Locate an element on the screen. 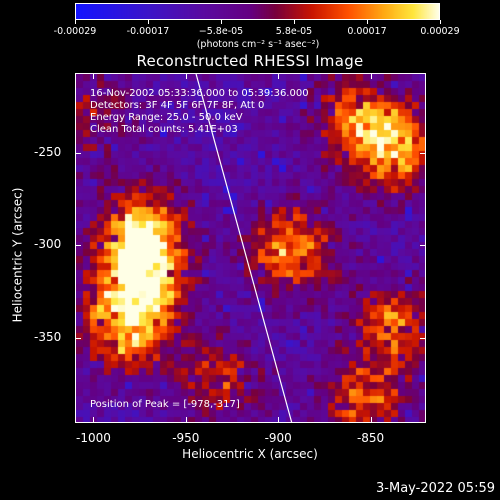  annotation-time-range: 16-Nov-2002 05:33:36.000 to 05:39:36.000 is located at coordinates (199, 93).